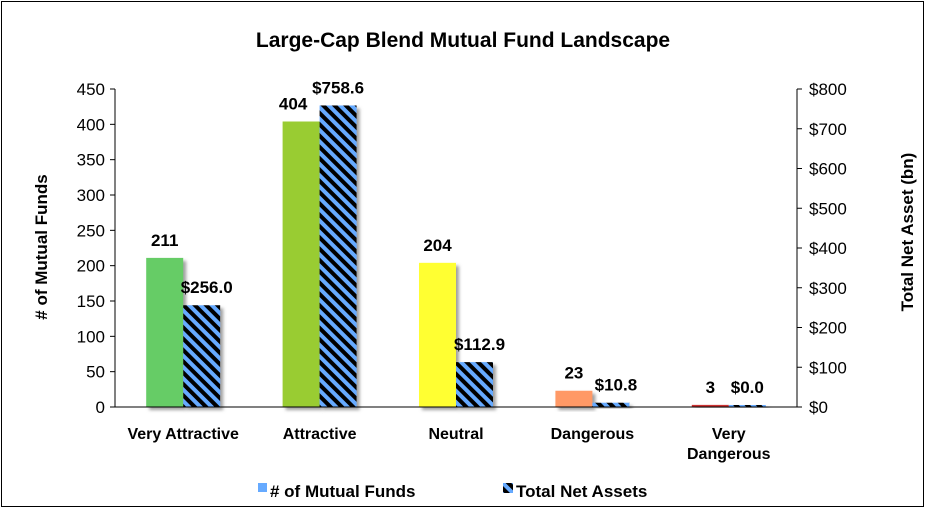 The width and height of the screenshot is (927, 510). I want to click on legend-label-funds: # of Mutual Funds, so click(342, 491).